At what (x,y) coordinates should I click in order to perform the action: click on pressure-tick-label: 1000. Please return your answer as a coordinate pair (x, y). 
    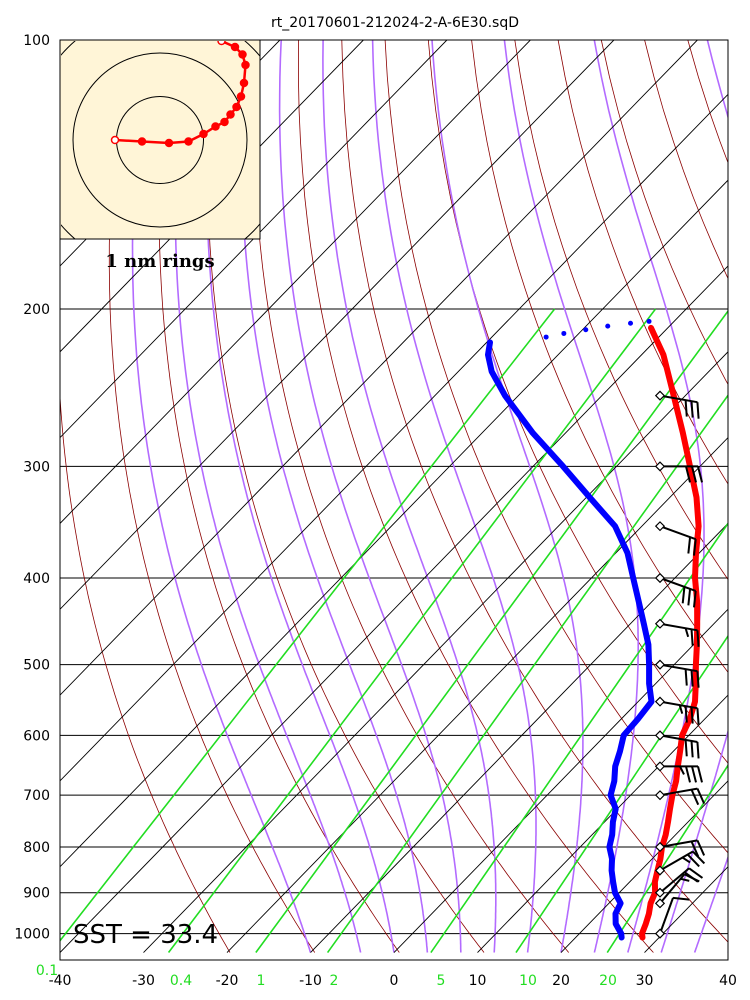
    Looking at the image, I should click on (32, 935).